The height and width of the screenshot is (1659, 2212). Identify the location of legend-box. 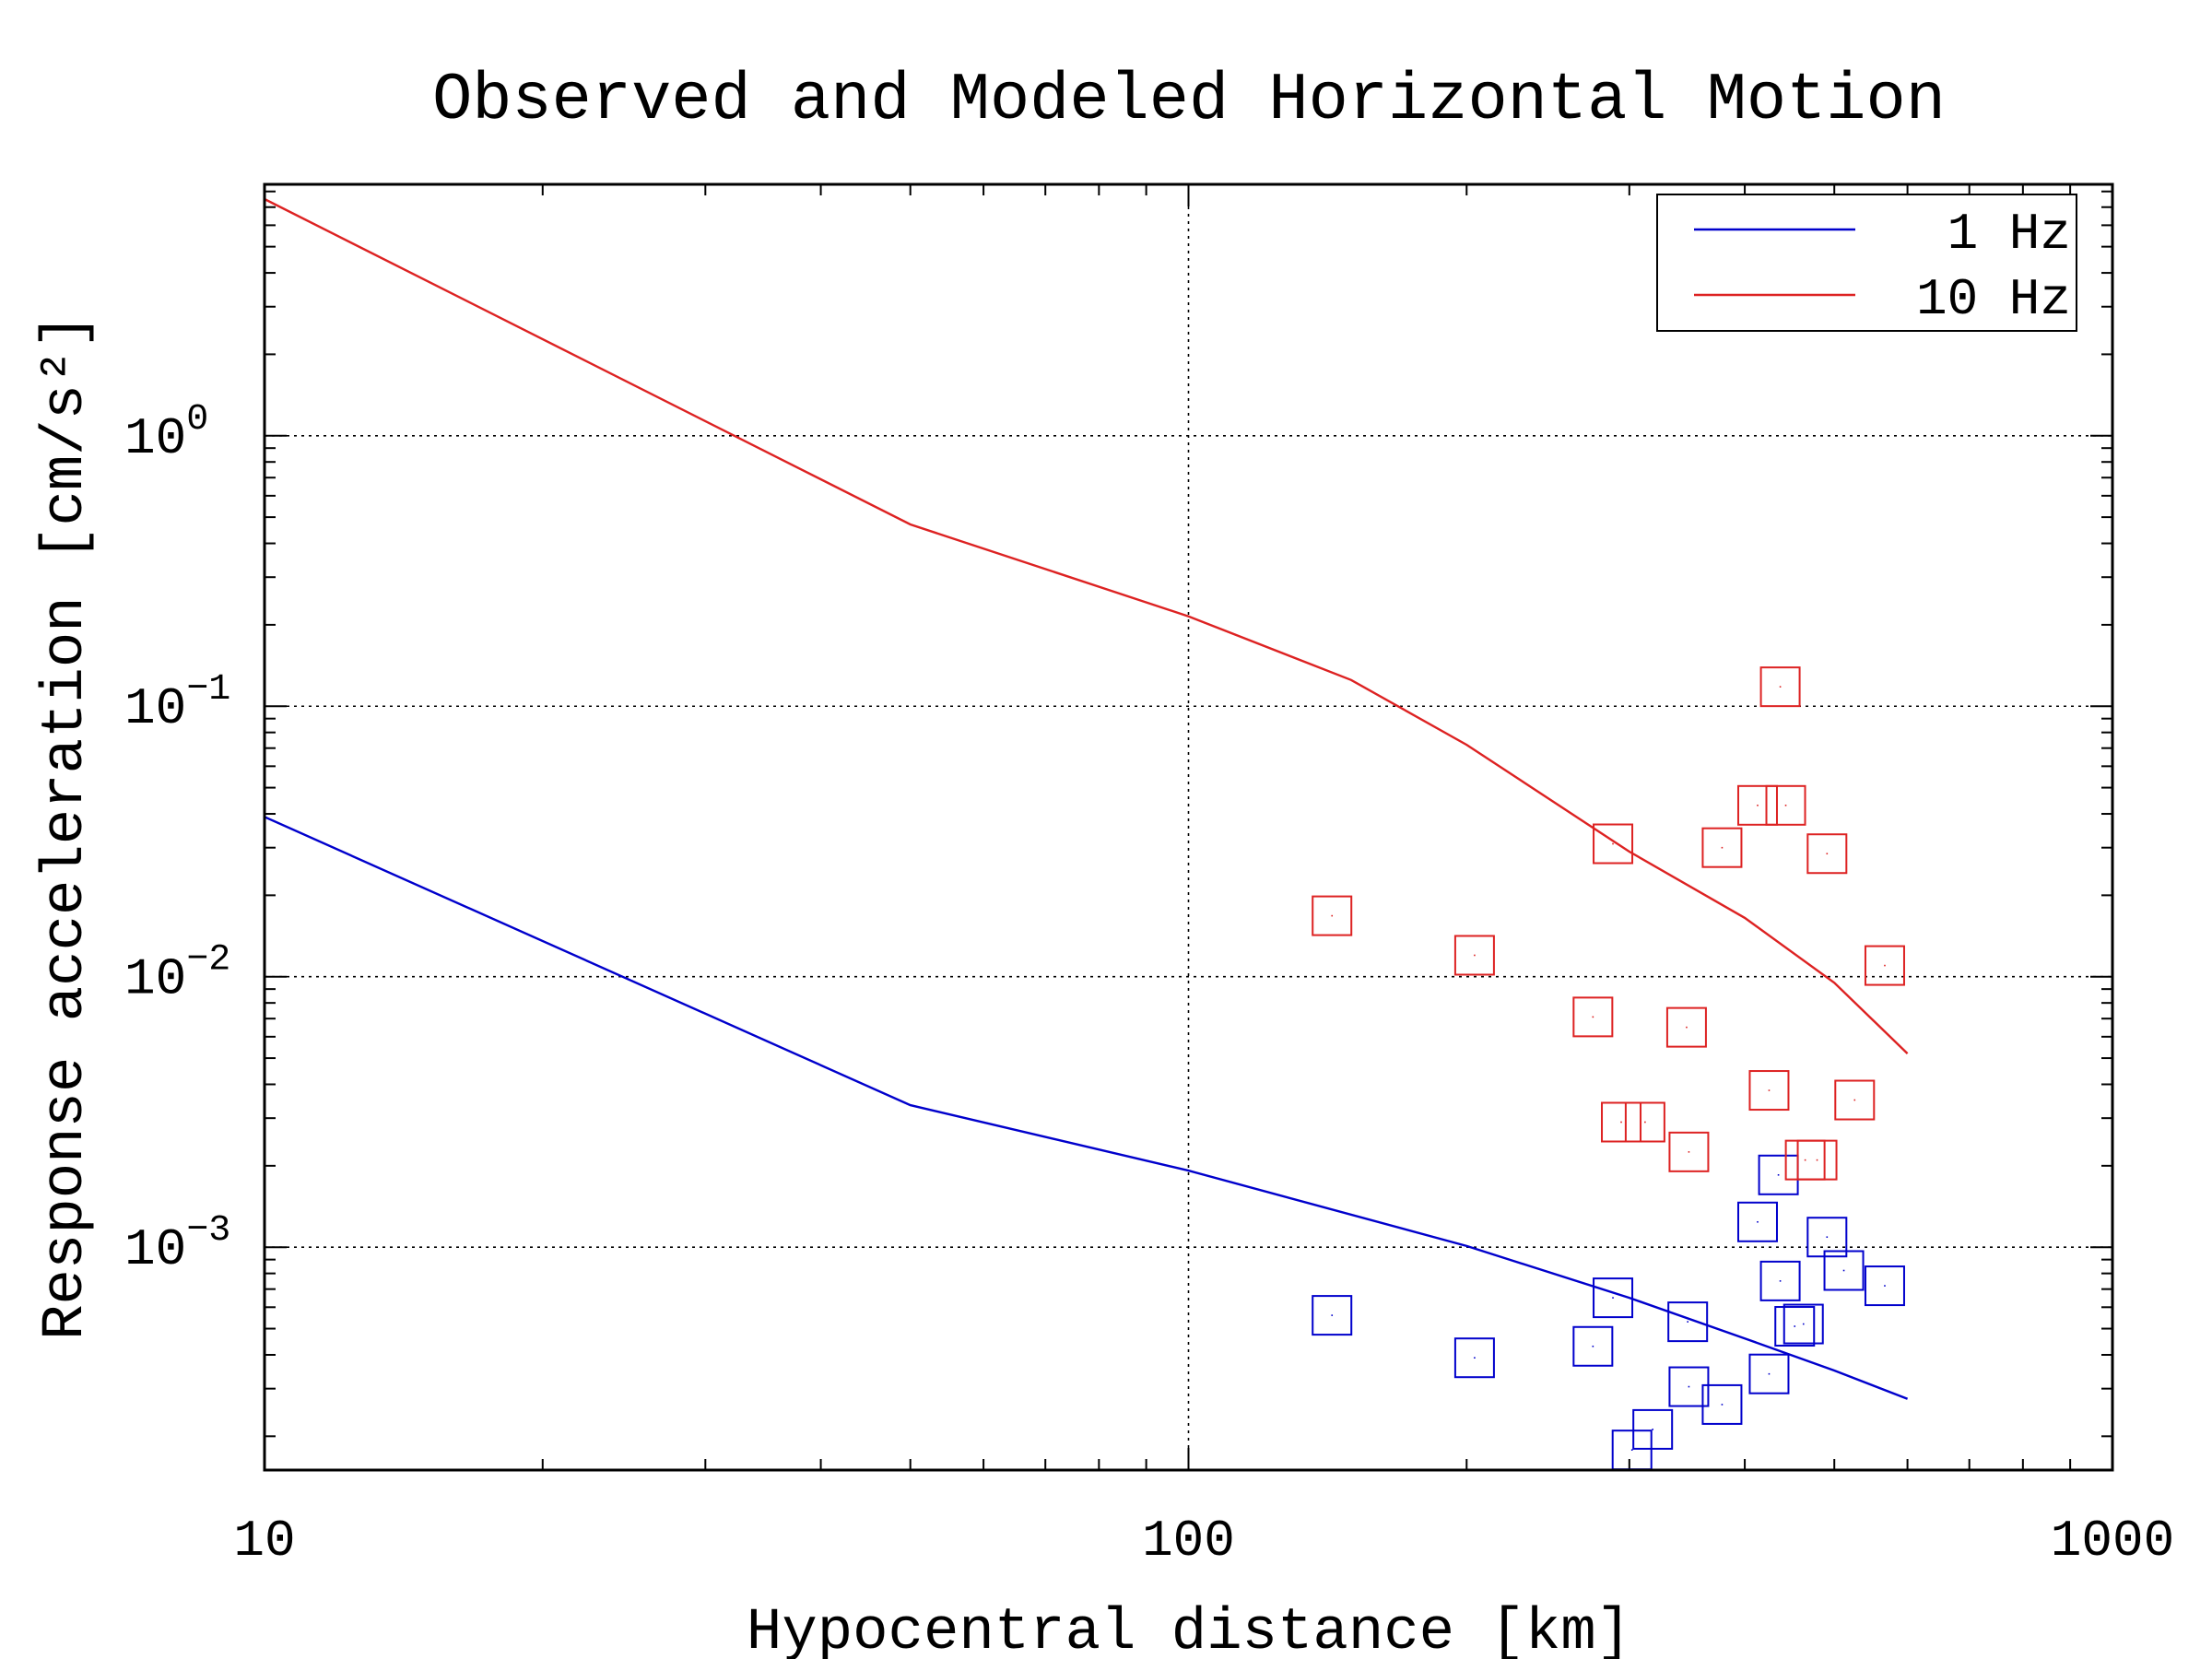
(1866, 263).